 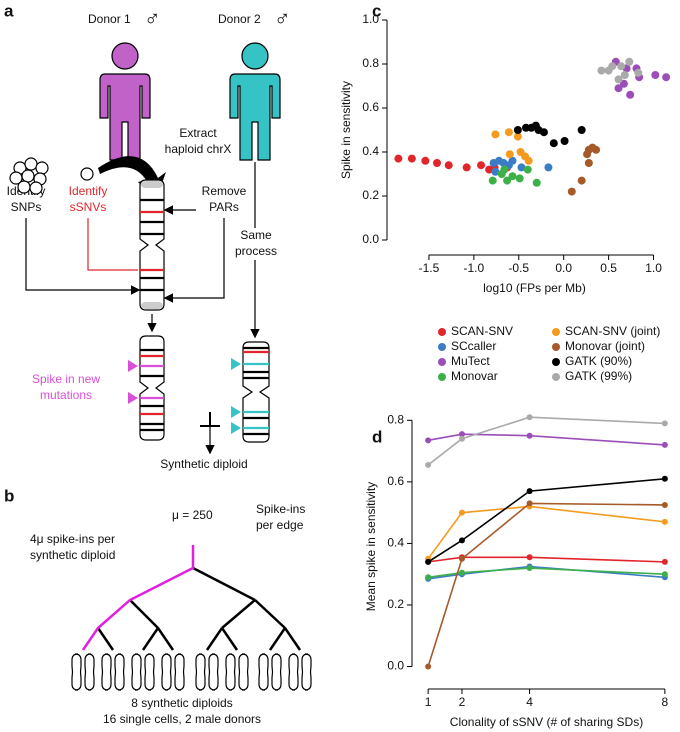 What do you see at coordinates (191, 598) in the screenshot?
I see `tree` at bounding box center [191, 598].